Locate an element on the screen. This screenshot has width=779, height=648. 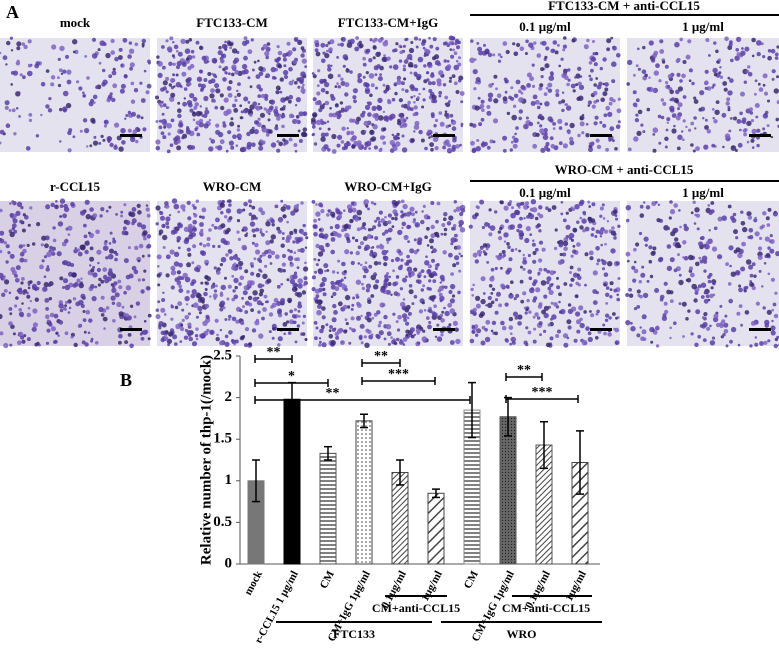
micrograph is located at coordinates (545, 273).